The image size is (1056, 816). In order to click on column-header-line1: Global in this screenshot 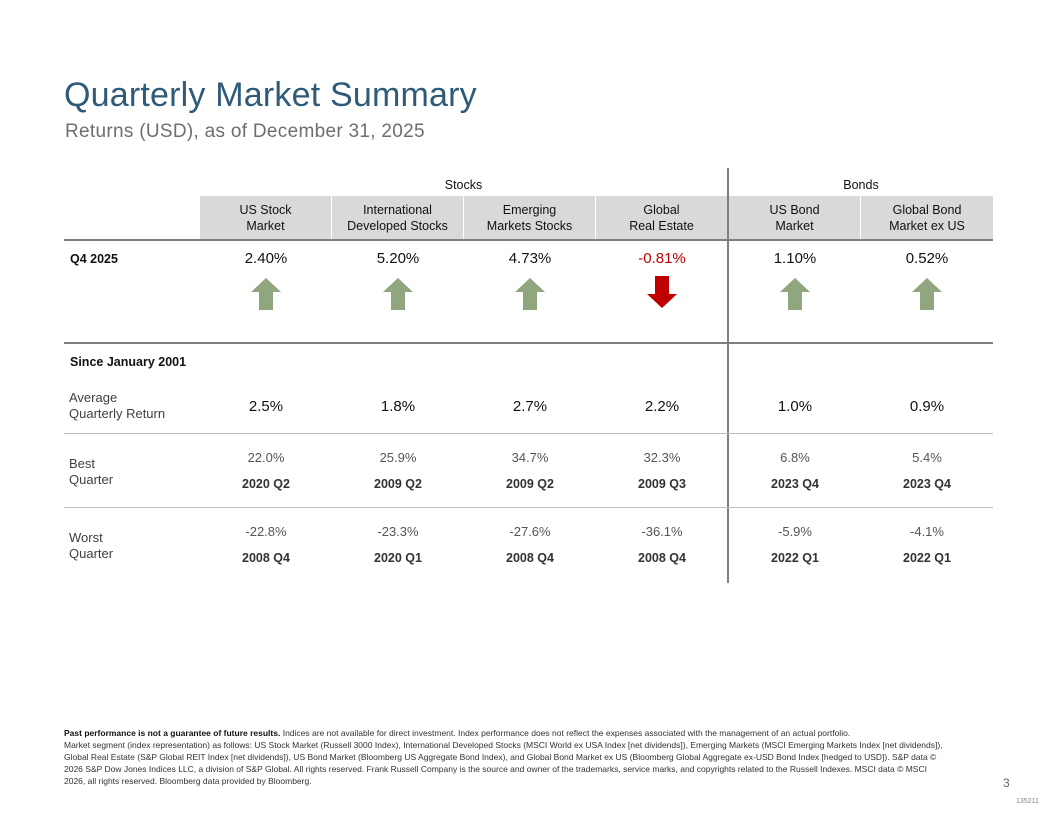, I will do `click(661, 209)`.